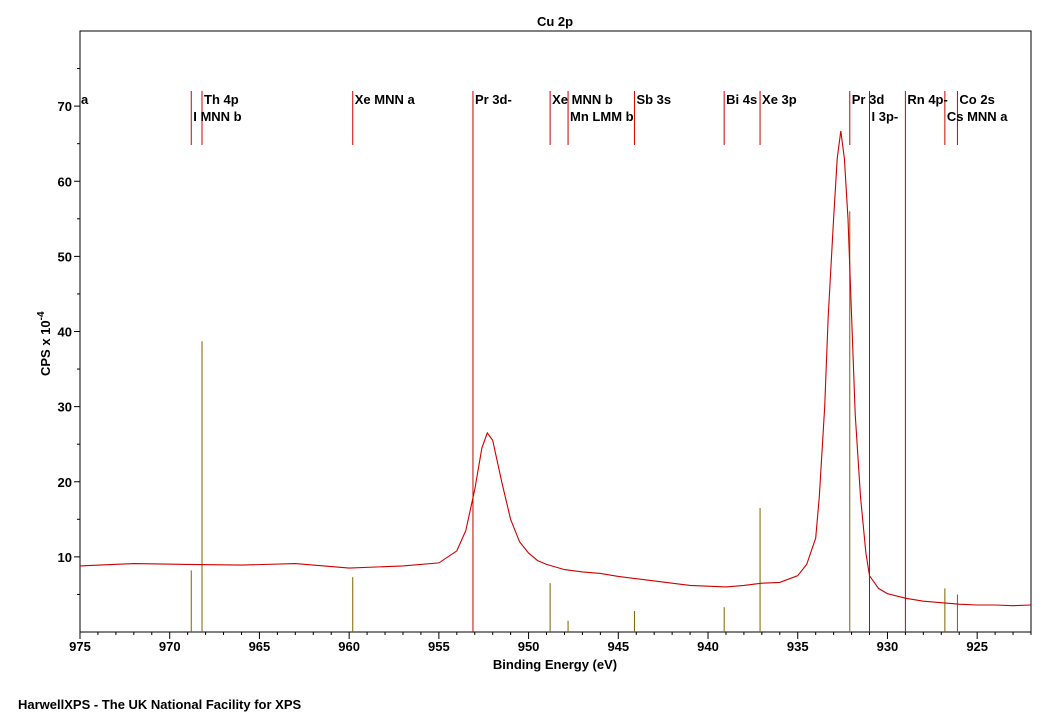  I want to click on y-tick-label: 50, so click(65, 256).